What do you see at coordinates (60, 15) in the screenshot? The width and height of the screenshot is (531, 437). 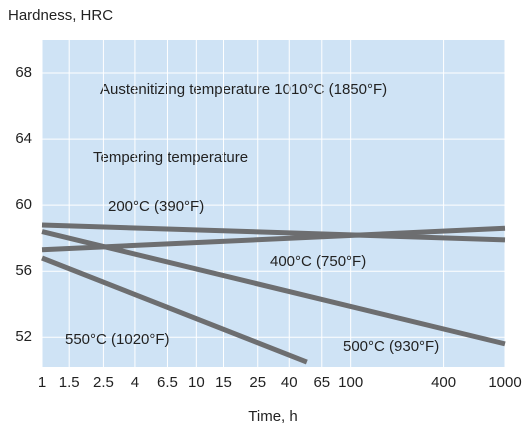 I see `y-axis-label: Hardness, HRC` at bounding box center [60, 15].